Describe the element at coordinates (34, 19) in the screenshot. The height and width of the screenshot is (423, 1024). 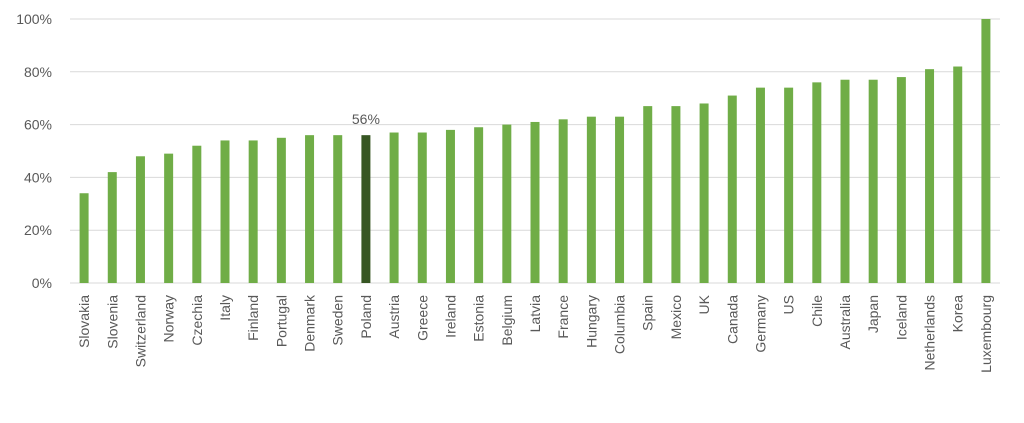
I see `y-tick-label: 100%` at that location.